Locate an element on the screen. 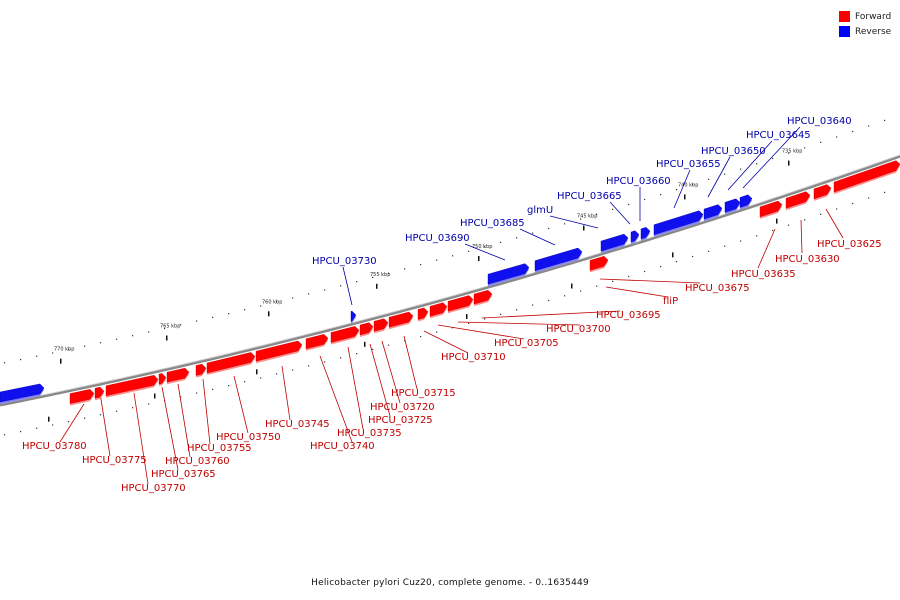  gene-label-hpcu-03720: HPCU_03720 is located at coordinates (402, 407).